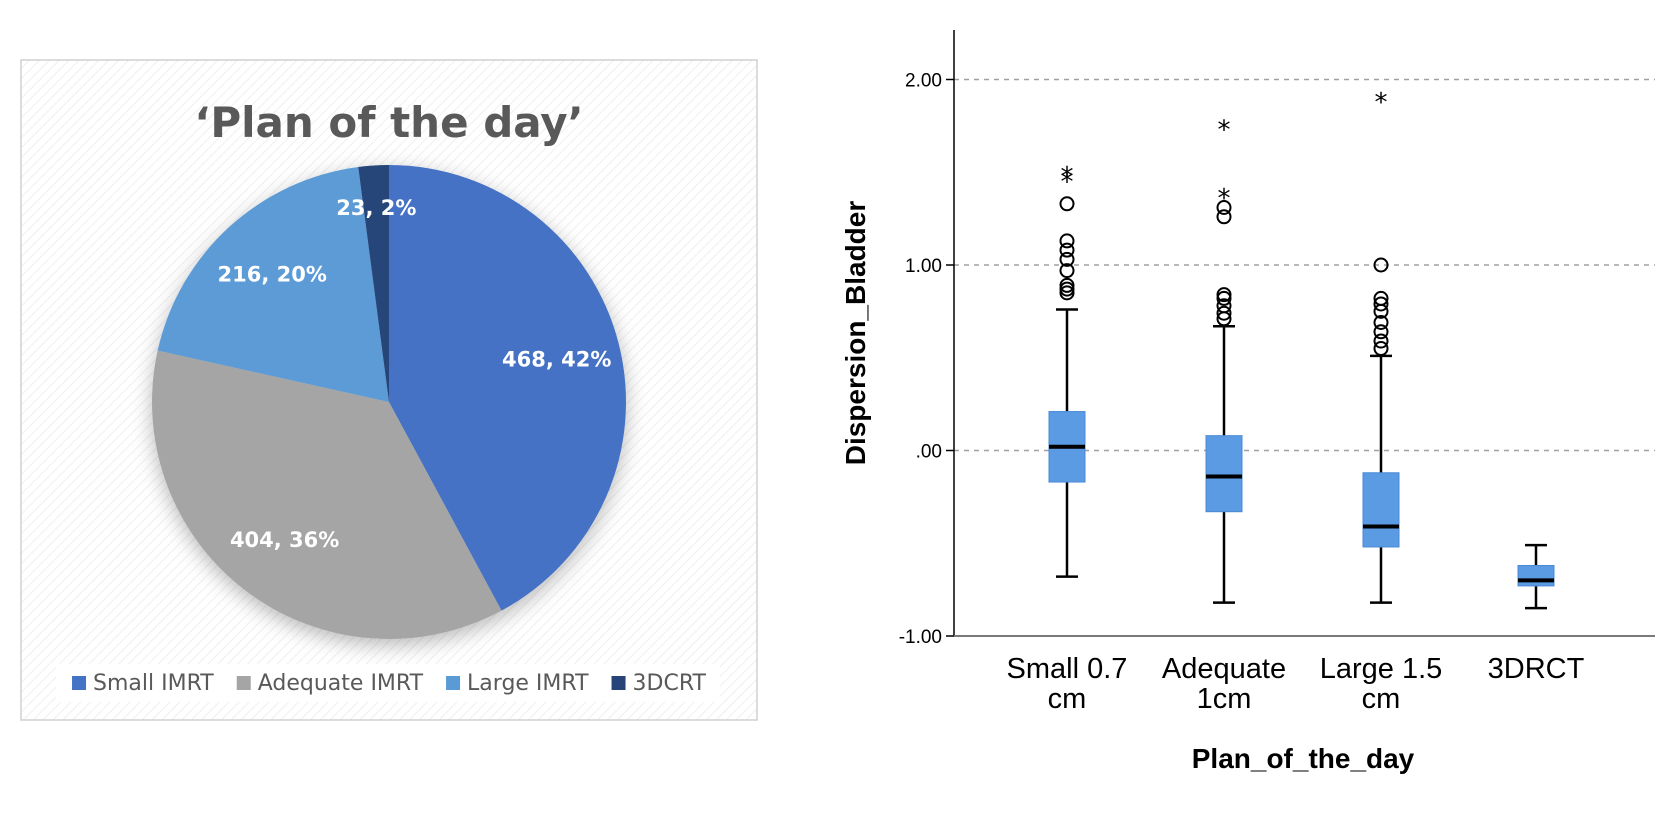  I want to click on pie-legend-item-small-imrt: Small IMRT, so click(143, 683).